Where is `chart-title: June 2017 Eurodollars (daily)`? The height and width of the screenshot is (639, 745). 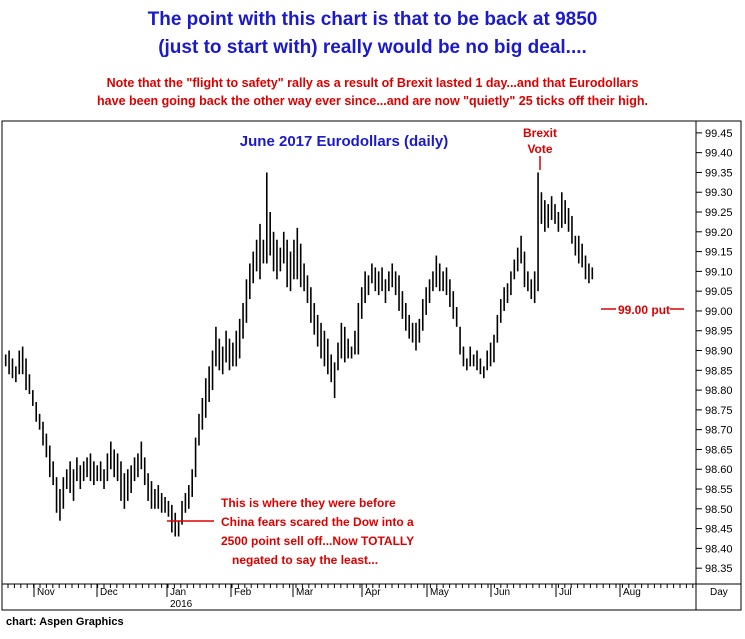 chart-title: June 2017 Eurodollars (daily) is located at coordinates (344, 141).